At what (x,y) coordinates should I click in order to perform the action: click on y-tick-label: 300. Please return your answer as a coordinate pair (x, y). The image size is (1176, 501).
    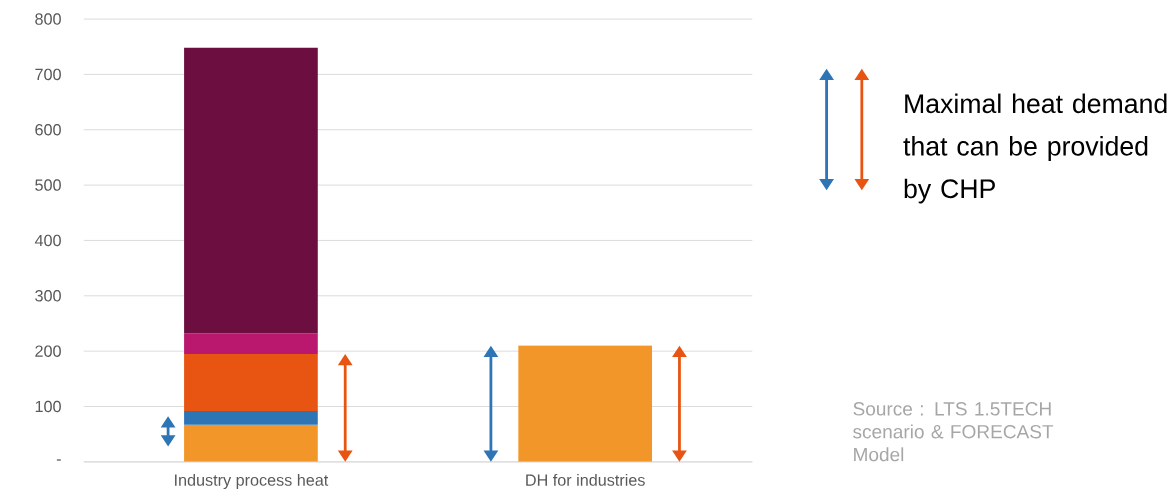
    Looking at the image, I should click on (48, 296).